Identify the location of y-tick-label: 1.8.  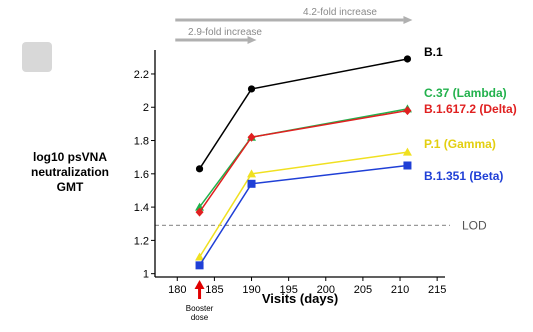
(141, 142).